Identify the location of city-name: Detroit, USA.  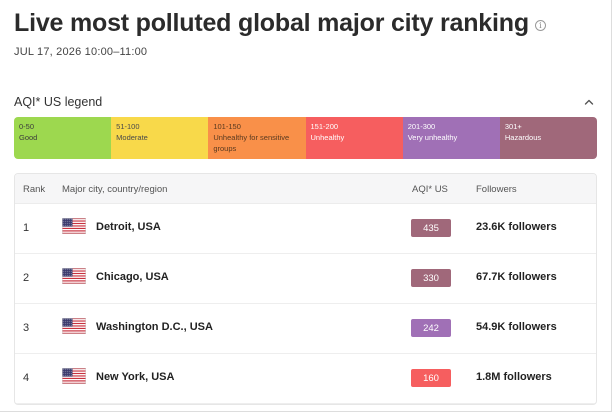
(128, 227).